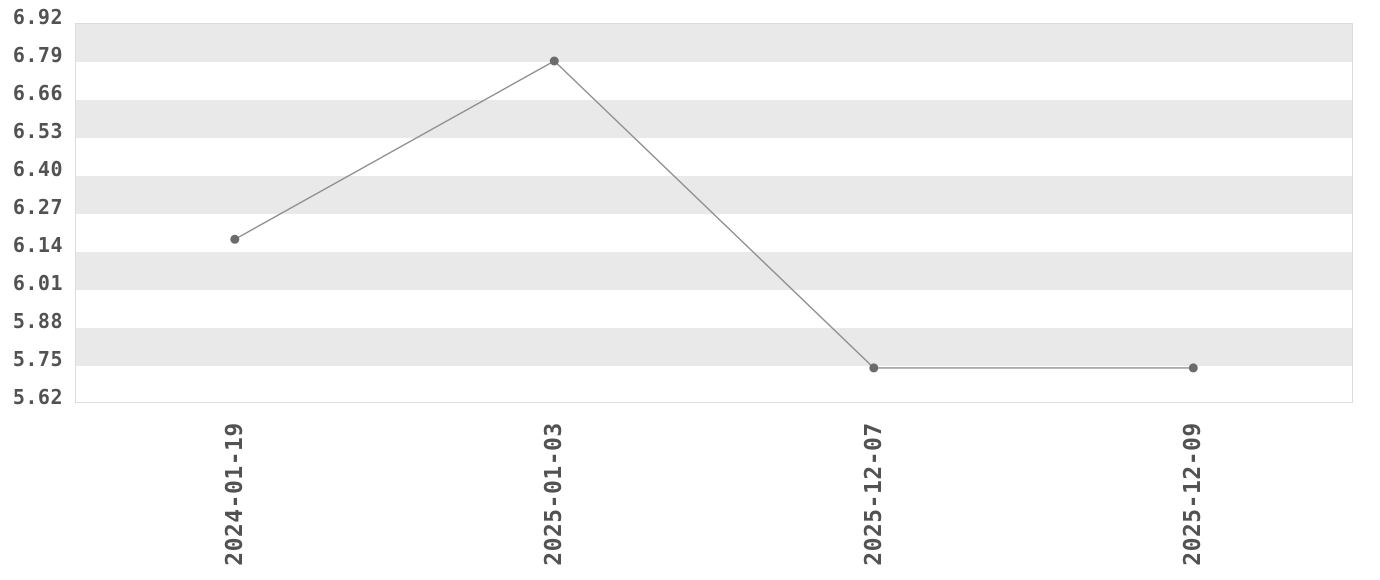 The width and height of the screenshot is (1380, 580). Describe the element at coordinates (37, 17) in the screenshot. I see `y-tick-label: 6.92` at that location.